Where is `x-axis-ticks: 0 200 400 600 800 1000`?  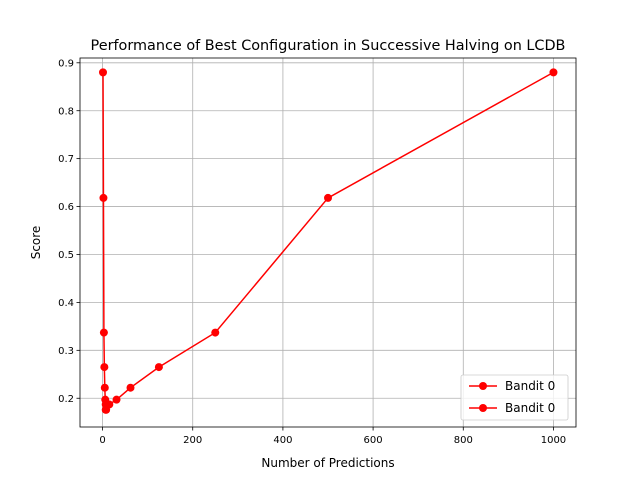
x-axis-ticks: 0 200 400 600 800 1000 is located at coordinates (332, 436).